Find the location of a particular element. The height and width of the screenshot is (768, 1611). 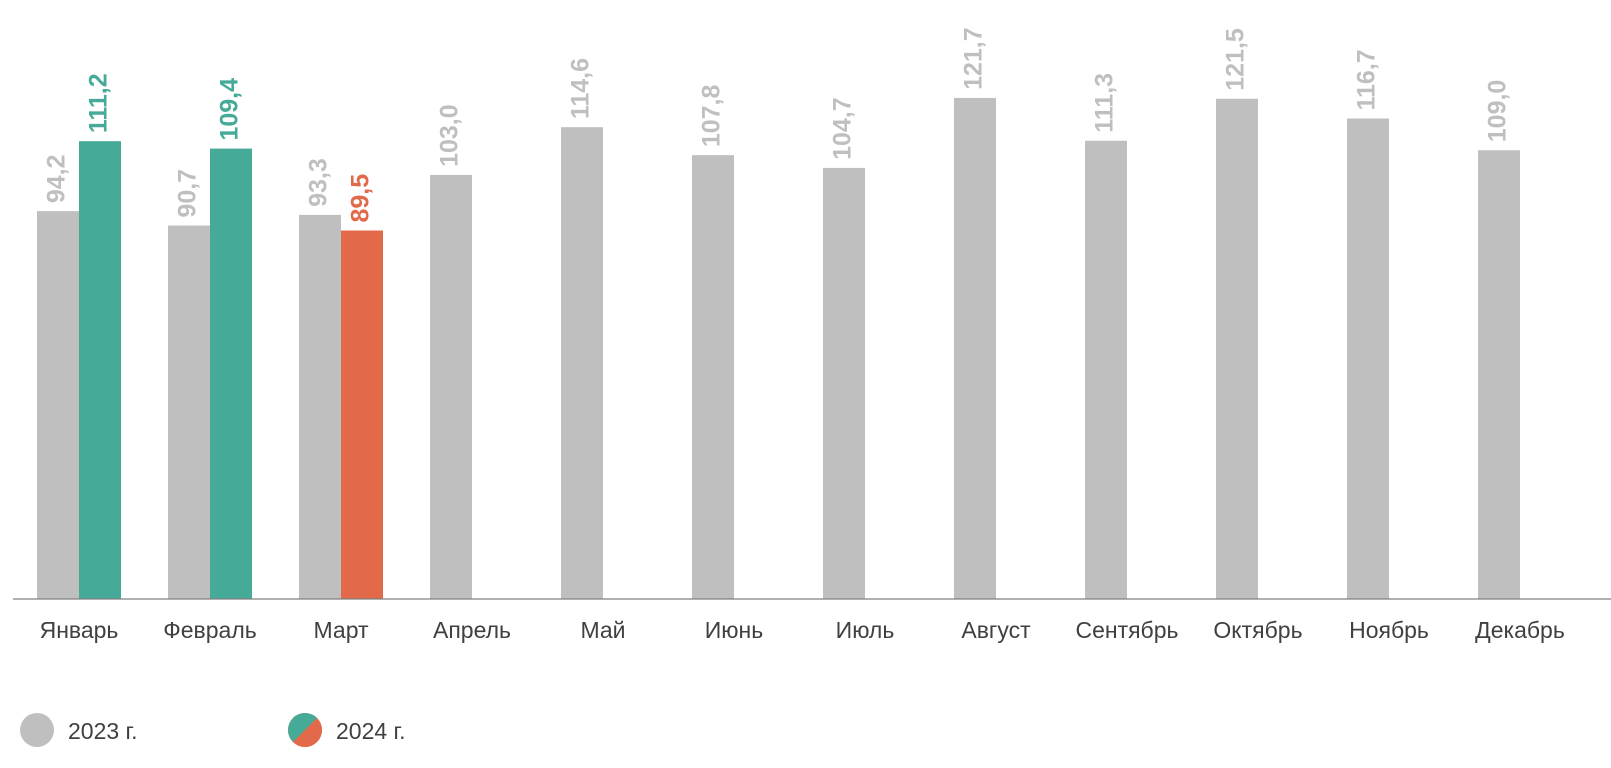

value-label: 104,7 is located at coordinates (843, 128).